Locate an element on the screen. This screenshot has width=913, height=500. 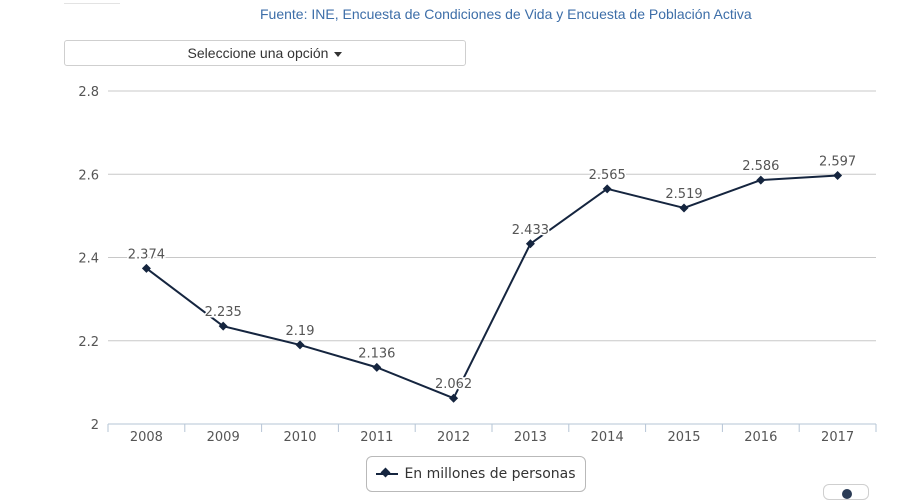
data-label: 2.586 is located at coordinates (760, 166).